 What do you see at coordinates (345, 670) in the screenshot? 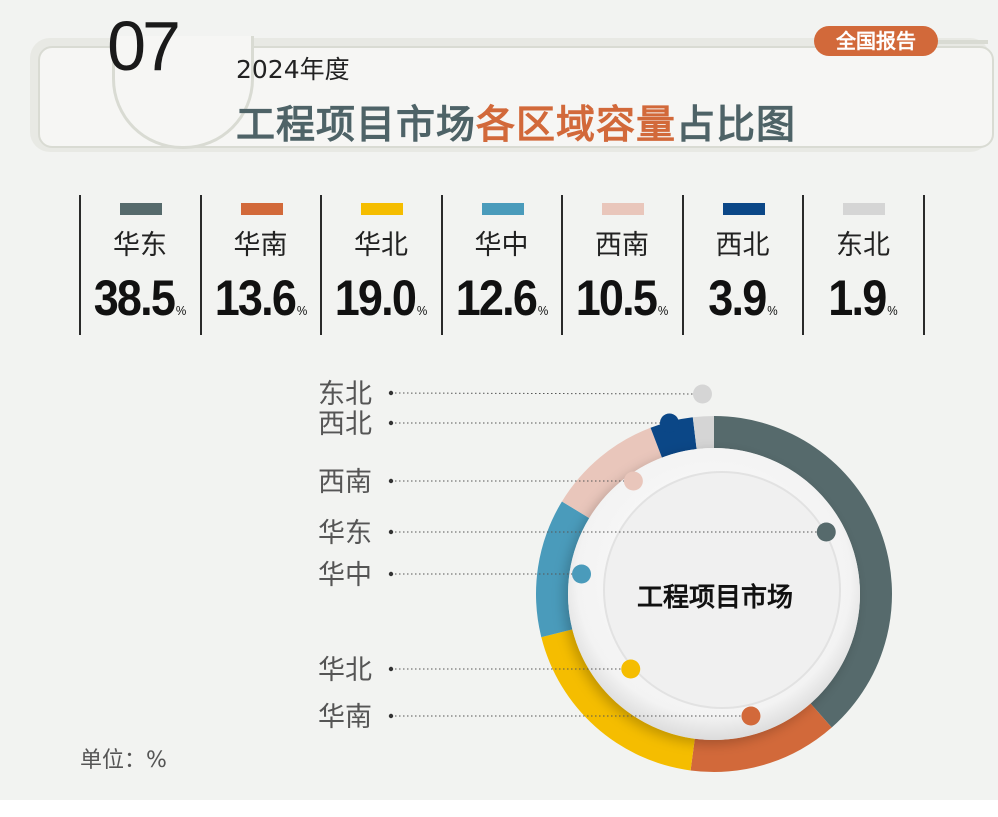
I see `callout-label: 华北` at bounding box center [345, 670].